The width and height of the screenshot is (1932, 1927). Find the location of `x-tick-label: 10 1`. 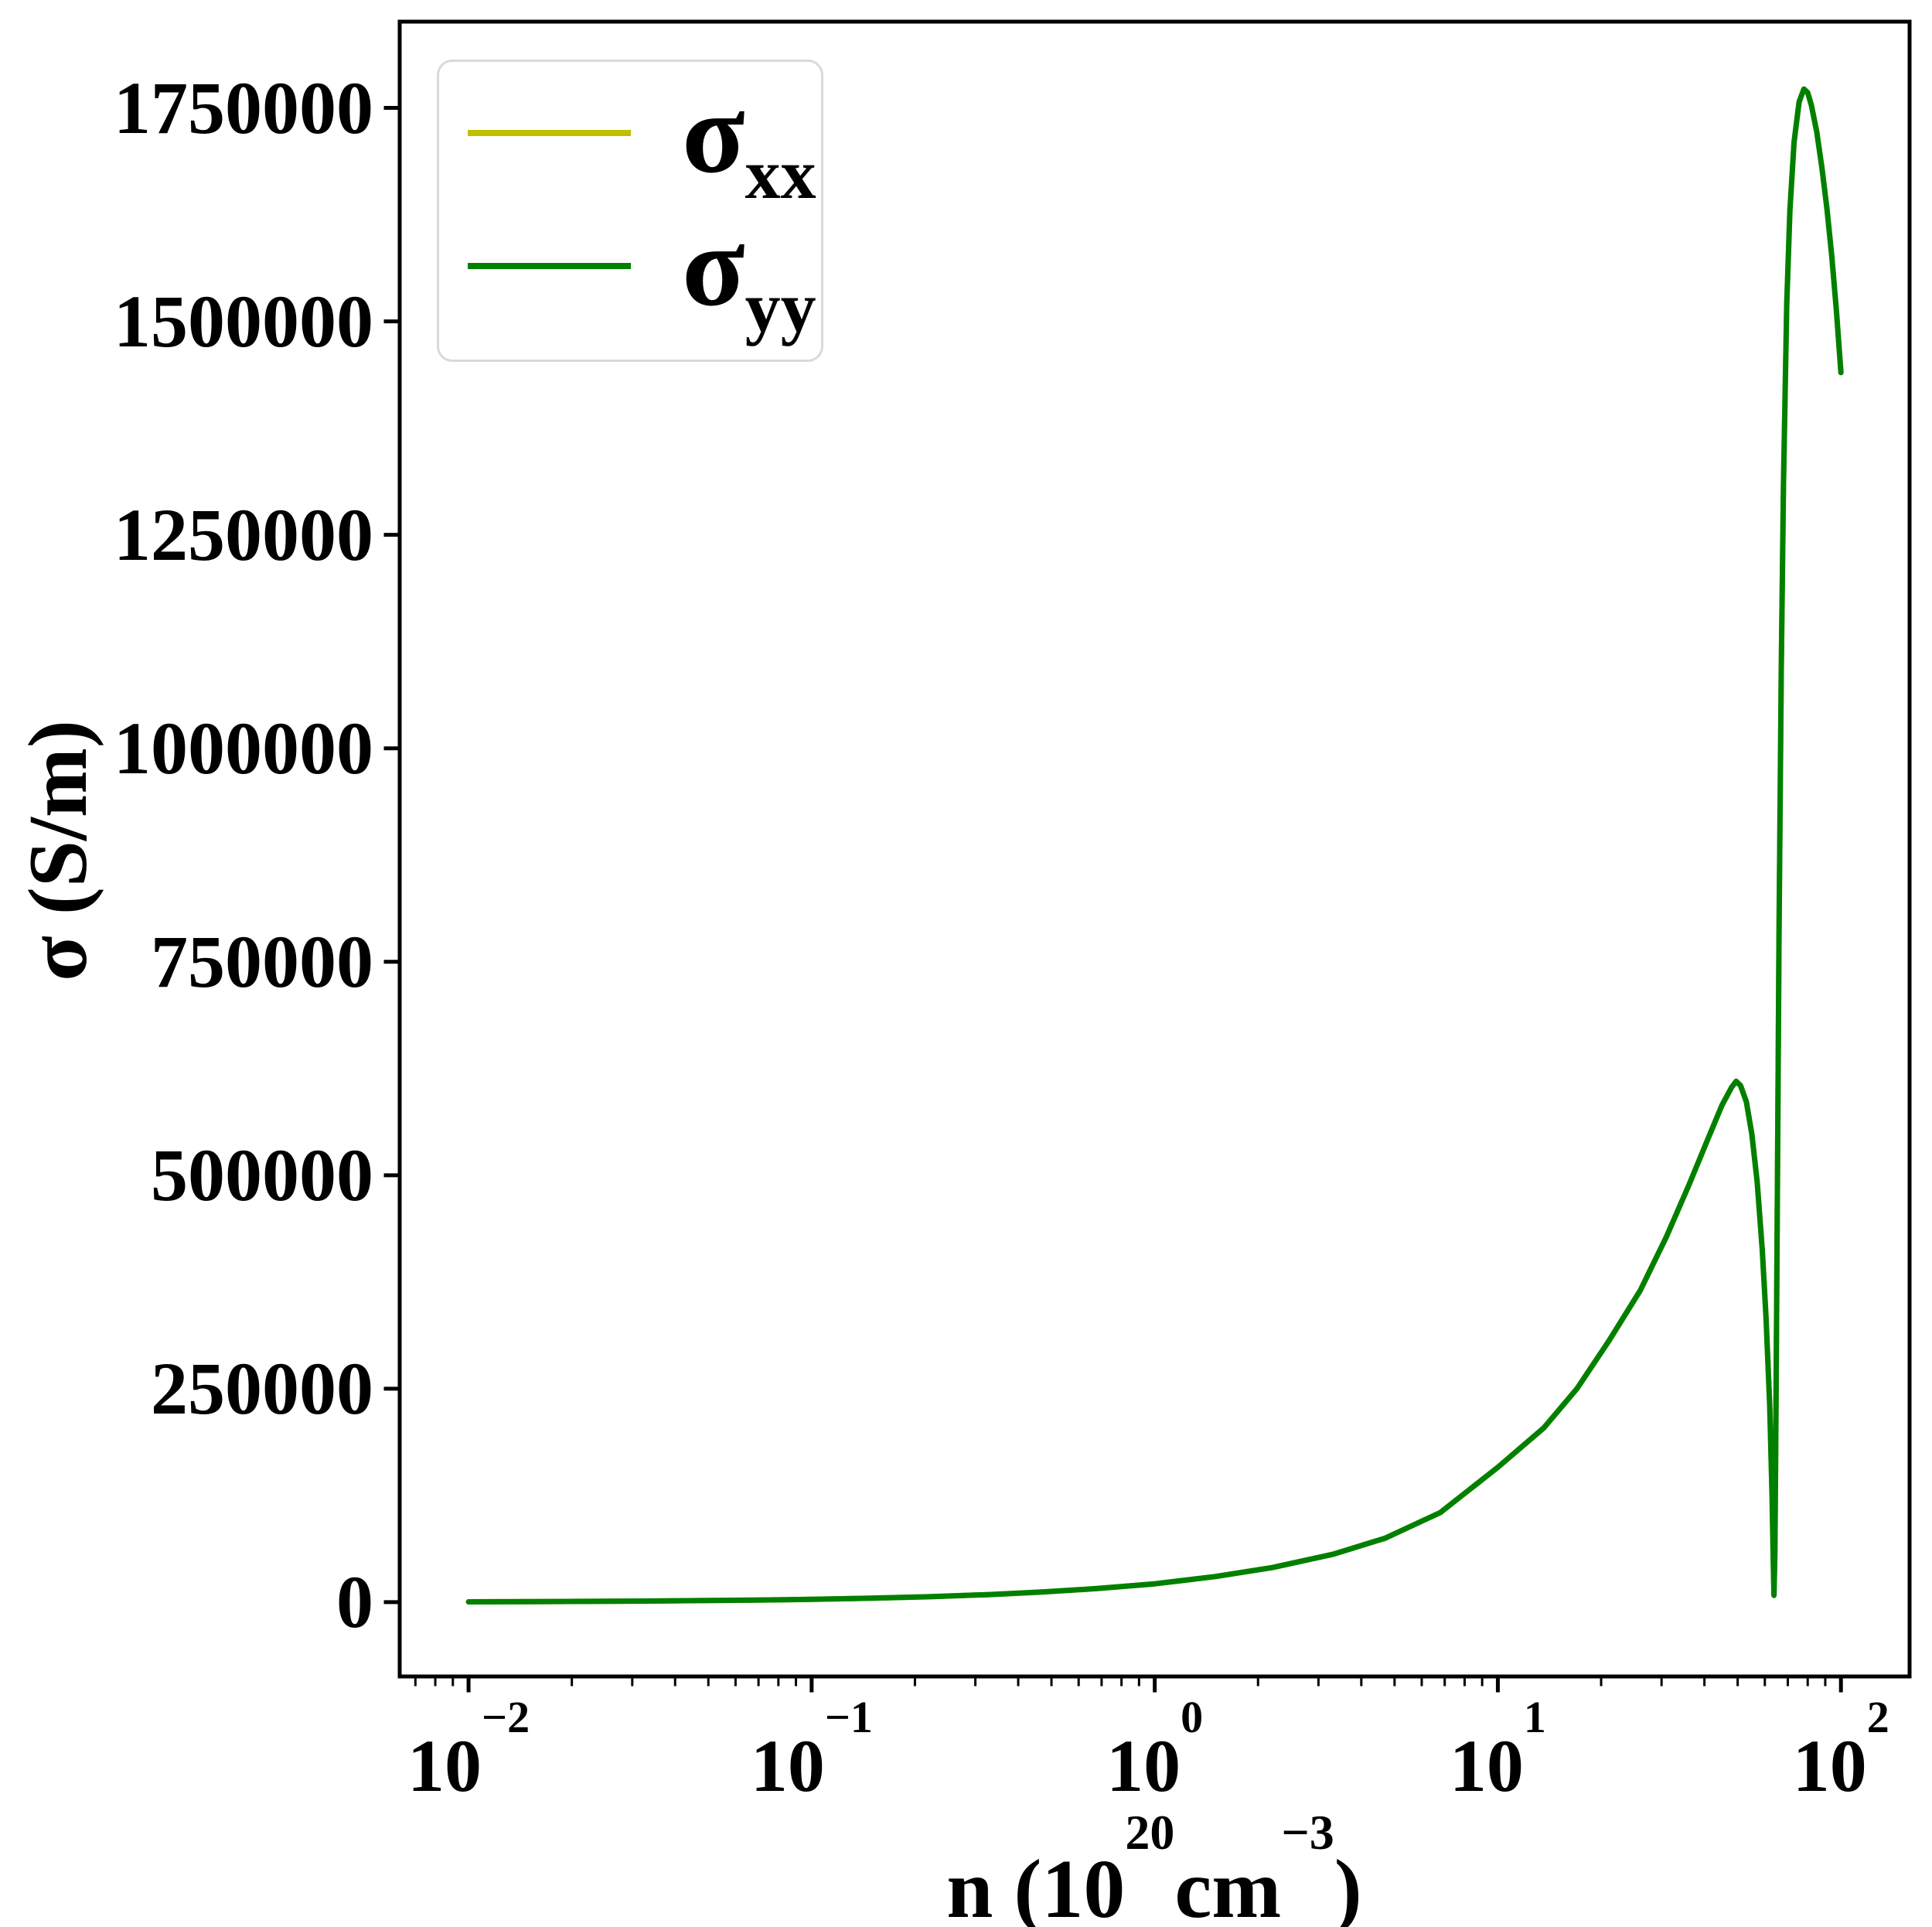

x-tick-label: 10 1 is located at coordinates (1498, 1748).